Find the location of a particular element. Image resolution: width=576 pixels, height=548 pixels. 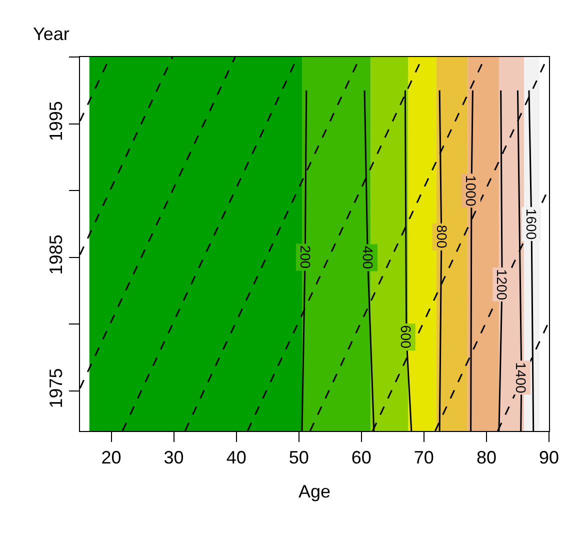

y-tick-label: 1995 is located at coordinates (56, 121).